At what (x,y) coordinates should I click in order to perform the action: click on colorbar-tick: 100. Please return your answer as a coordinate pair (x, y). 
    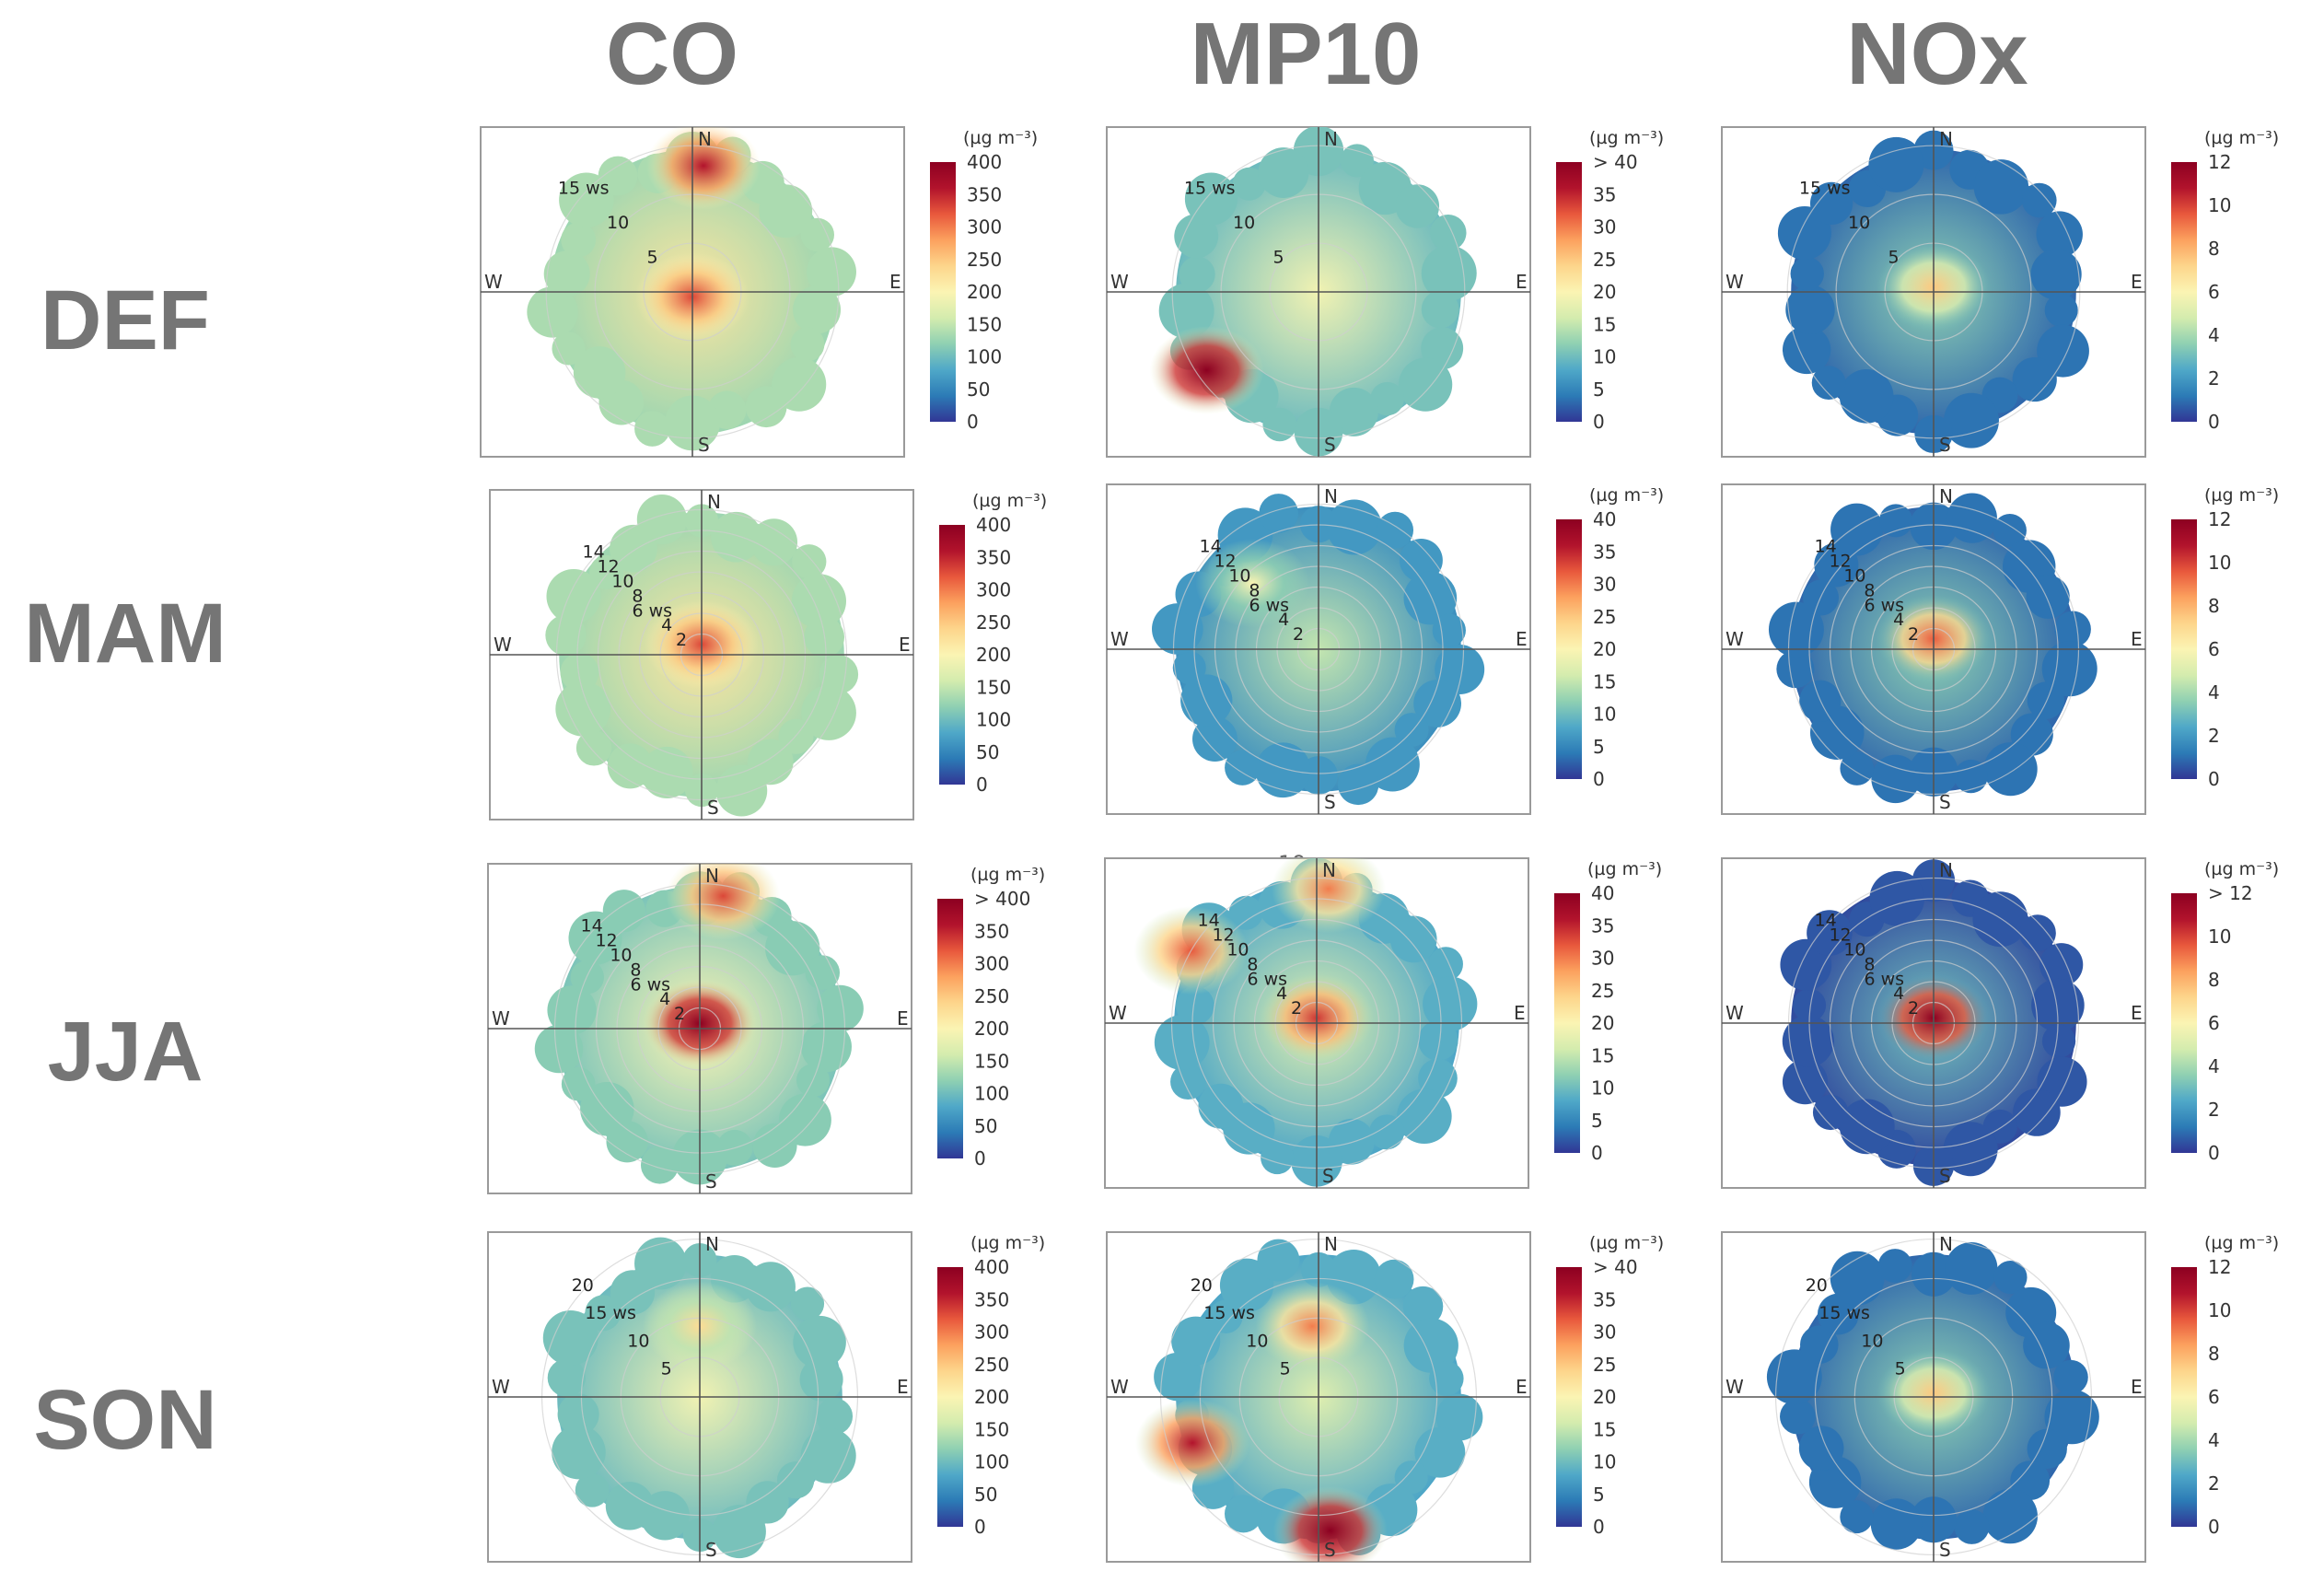
    Looking at the image, I should click on (991, 1462).